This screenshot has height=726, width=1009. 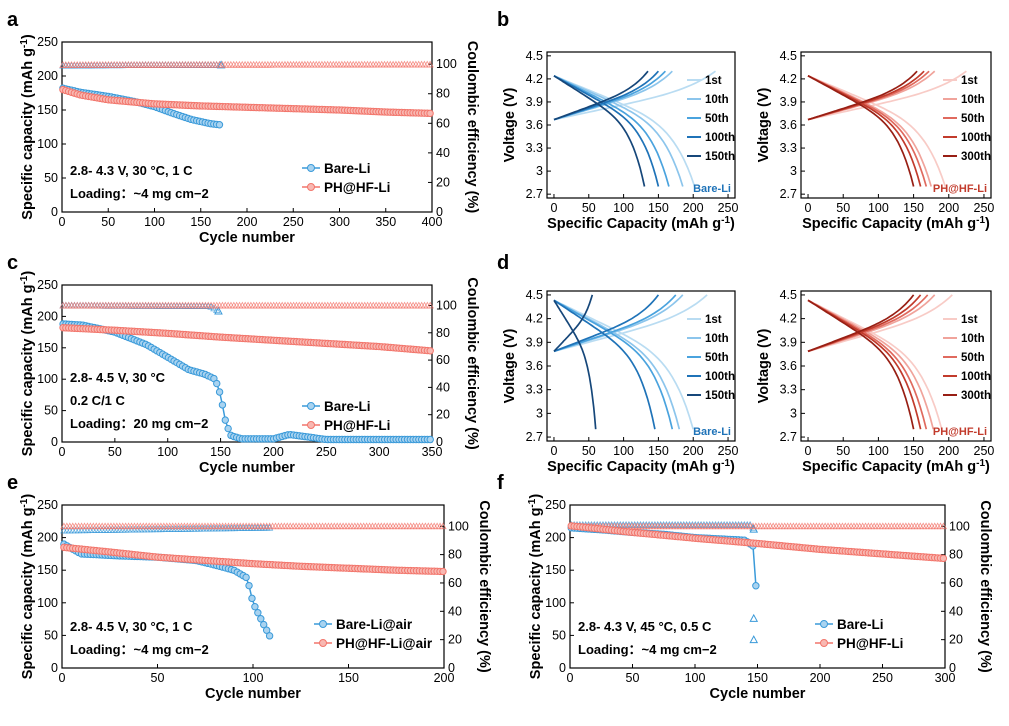 I want to click on y2-tick-label: 0, so click(x=439, y=212).